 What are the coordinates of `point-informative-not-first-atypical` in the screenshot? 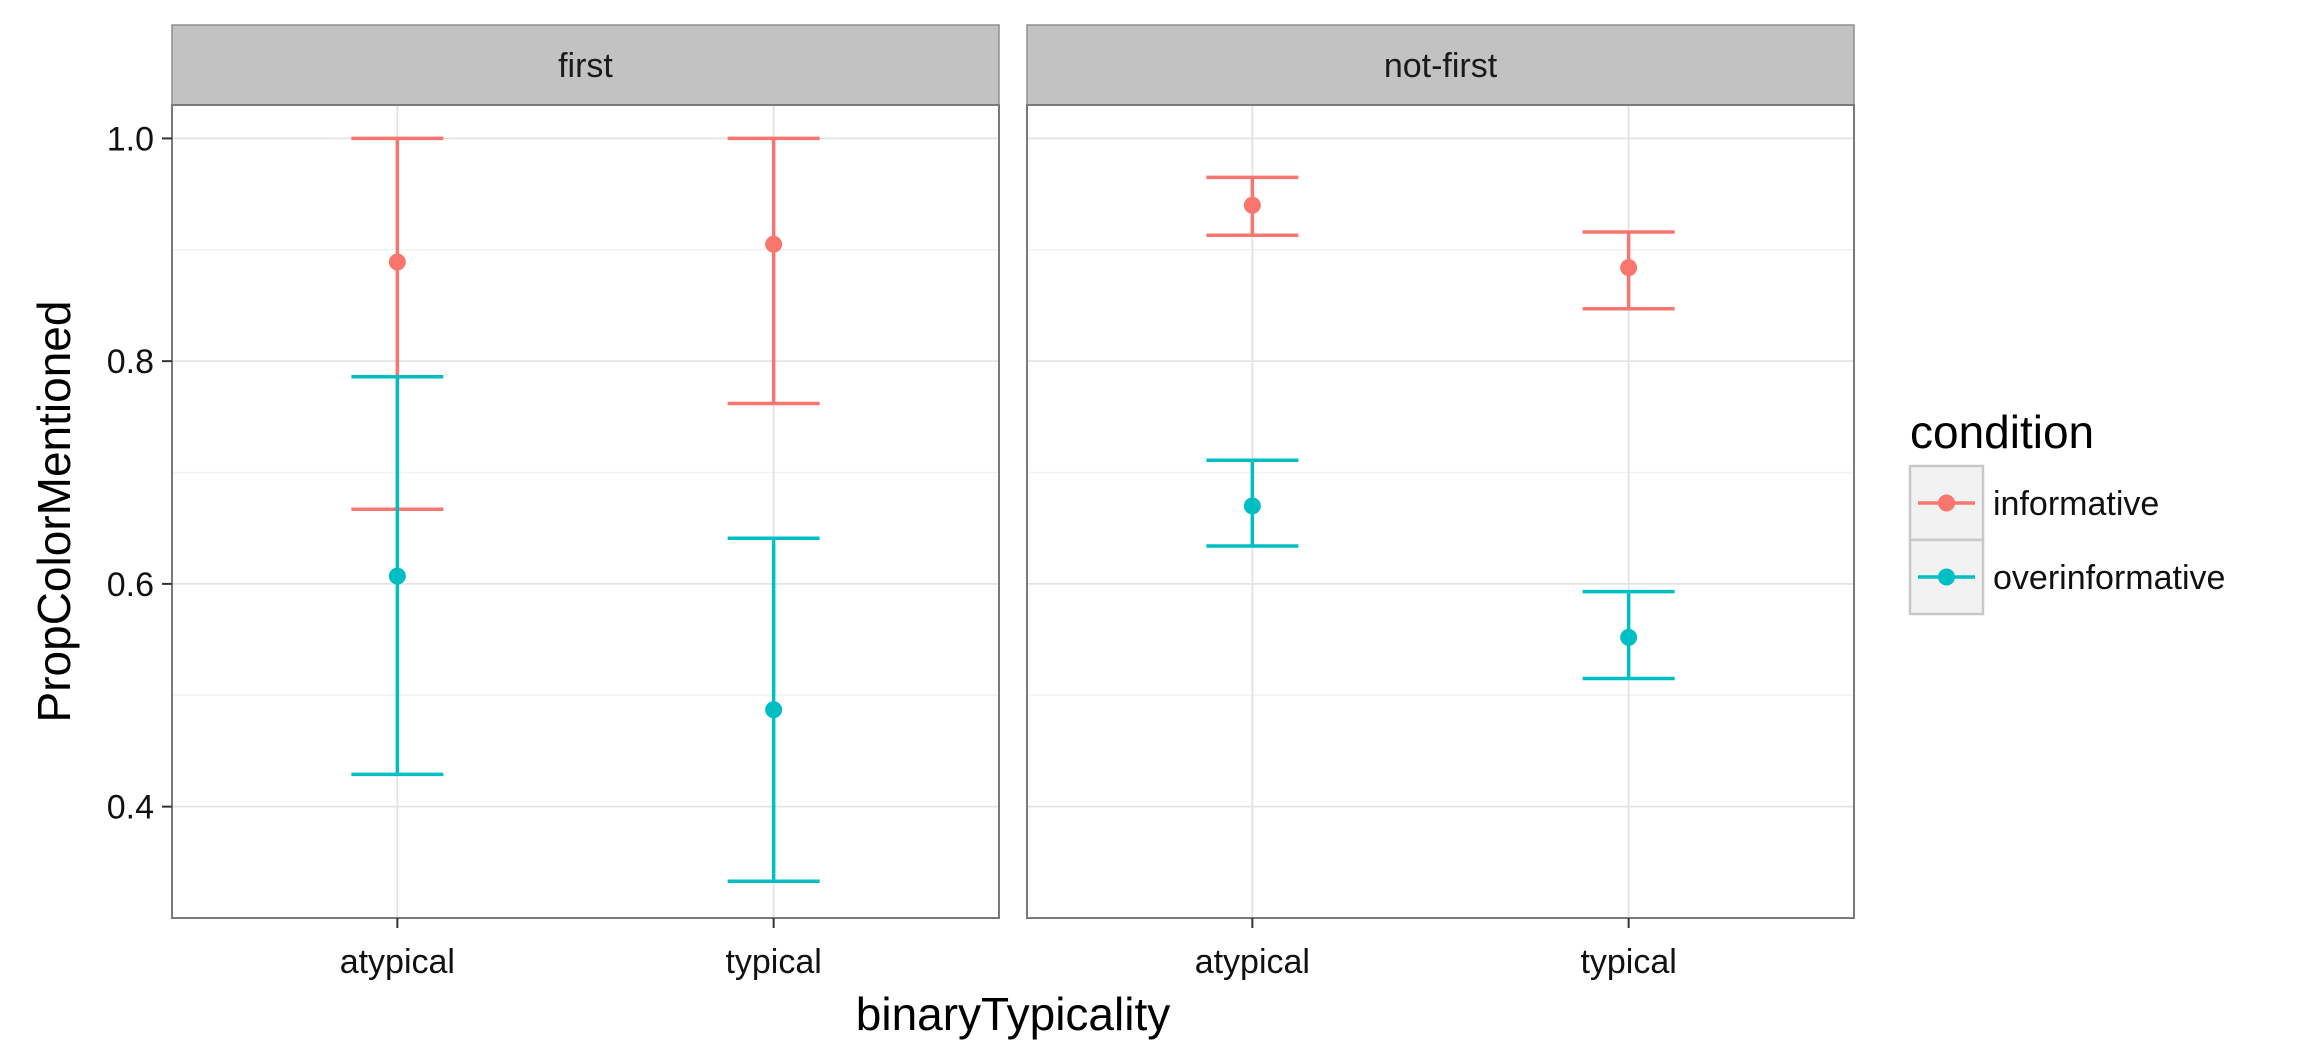 It's located at (1252, 205).